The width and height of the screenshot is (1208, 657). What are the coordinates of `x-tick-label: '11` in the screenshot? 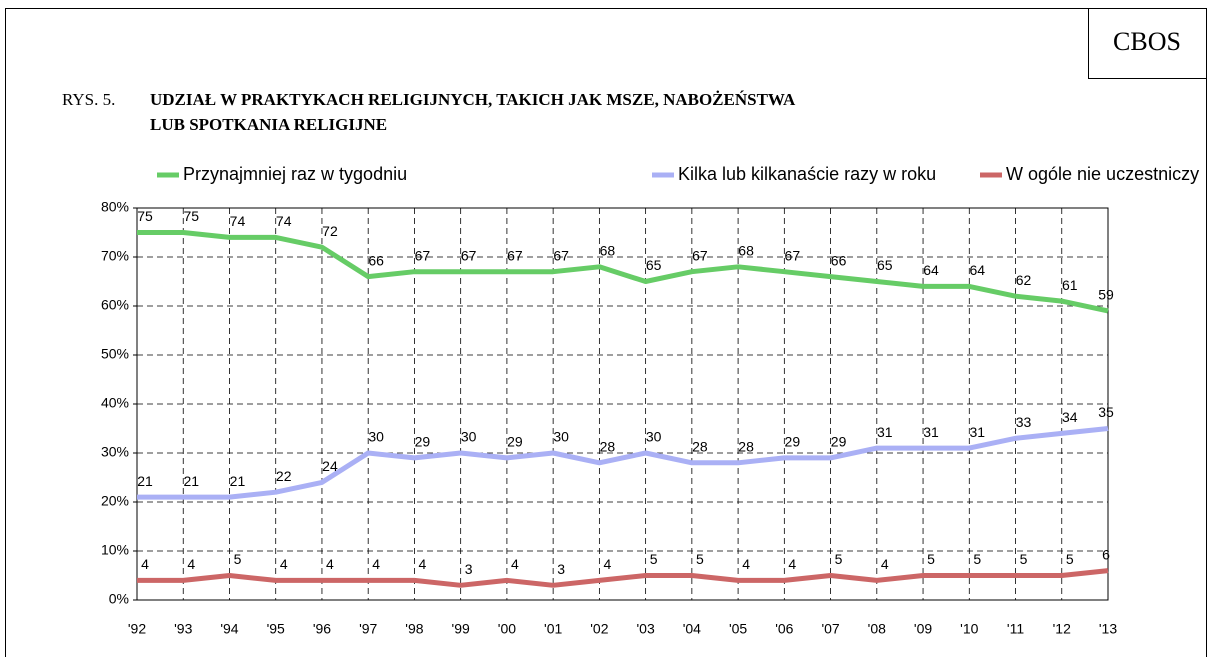 It's located at (1015, 629).